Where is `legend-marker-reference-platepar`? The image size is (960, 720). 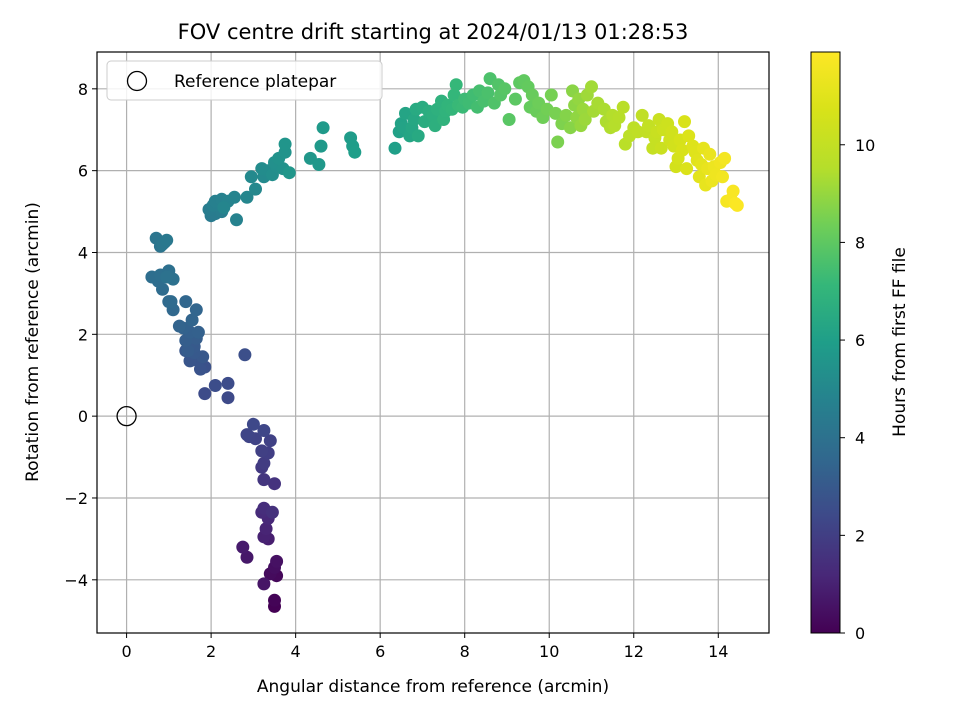
legend-marker-reference-platepar is located at coordinates (137, 81).